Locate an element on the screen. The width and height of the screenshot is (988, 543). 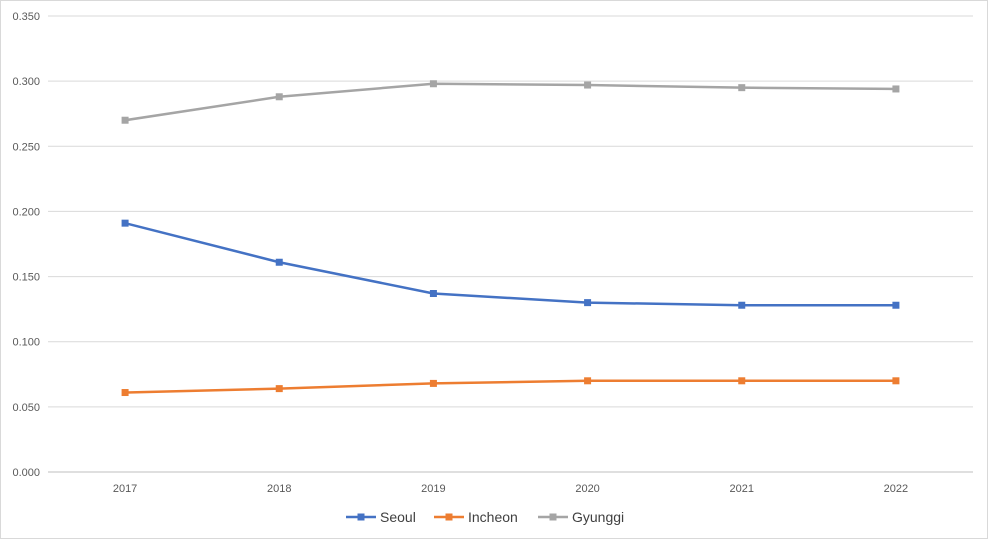
legend-item: Seoul is located at coordinates (381, 517).